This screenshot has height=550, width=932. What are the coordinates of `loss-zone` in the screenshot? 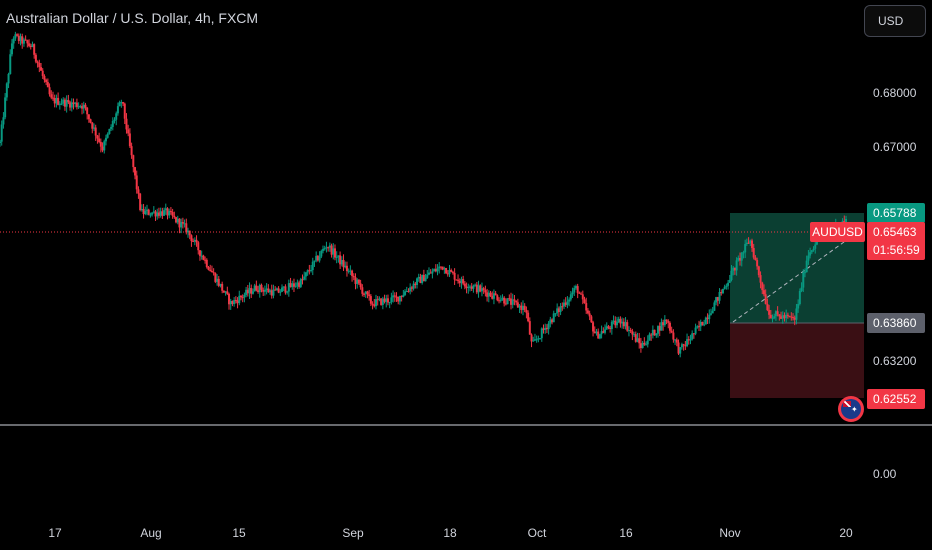 It's located at (797, 360).